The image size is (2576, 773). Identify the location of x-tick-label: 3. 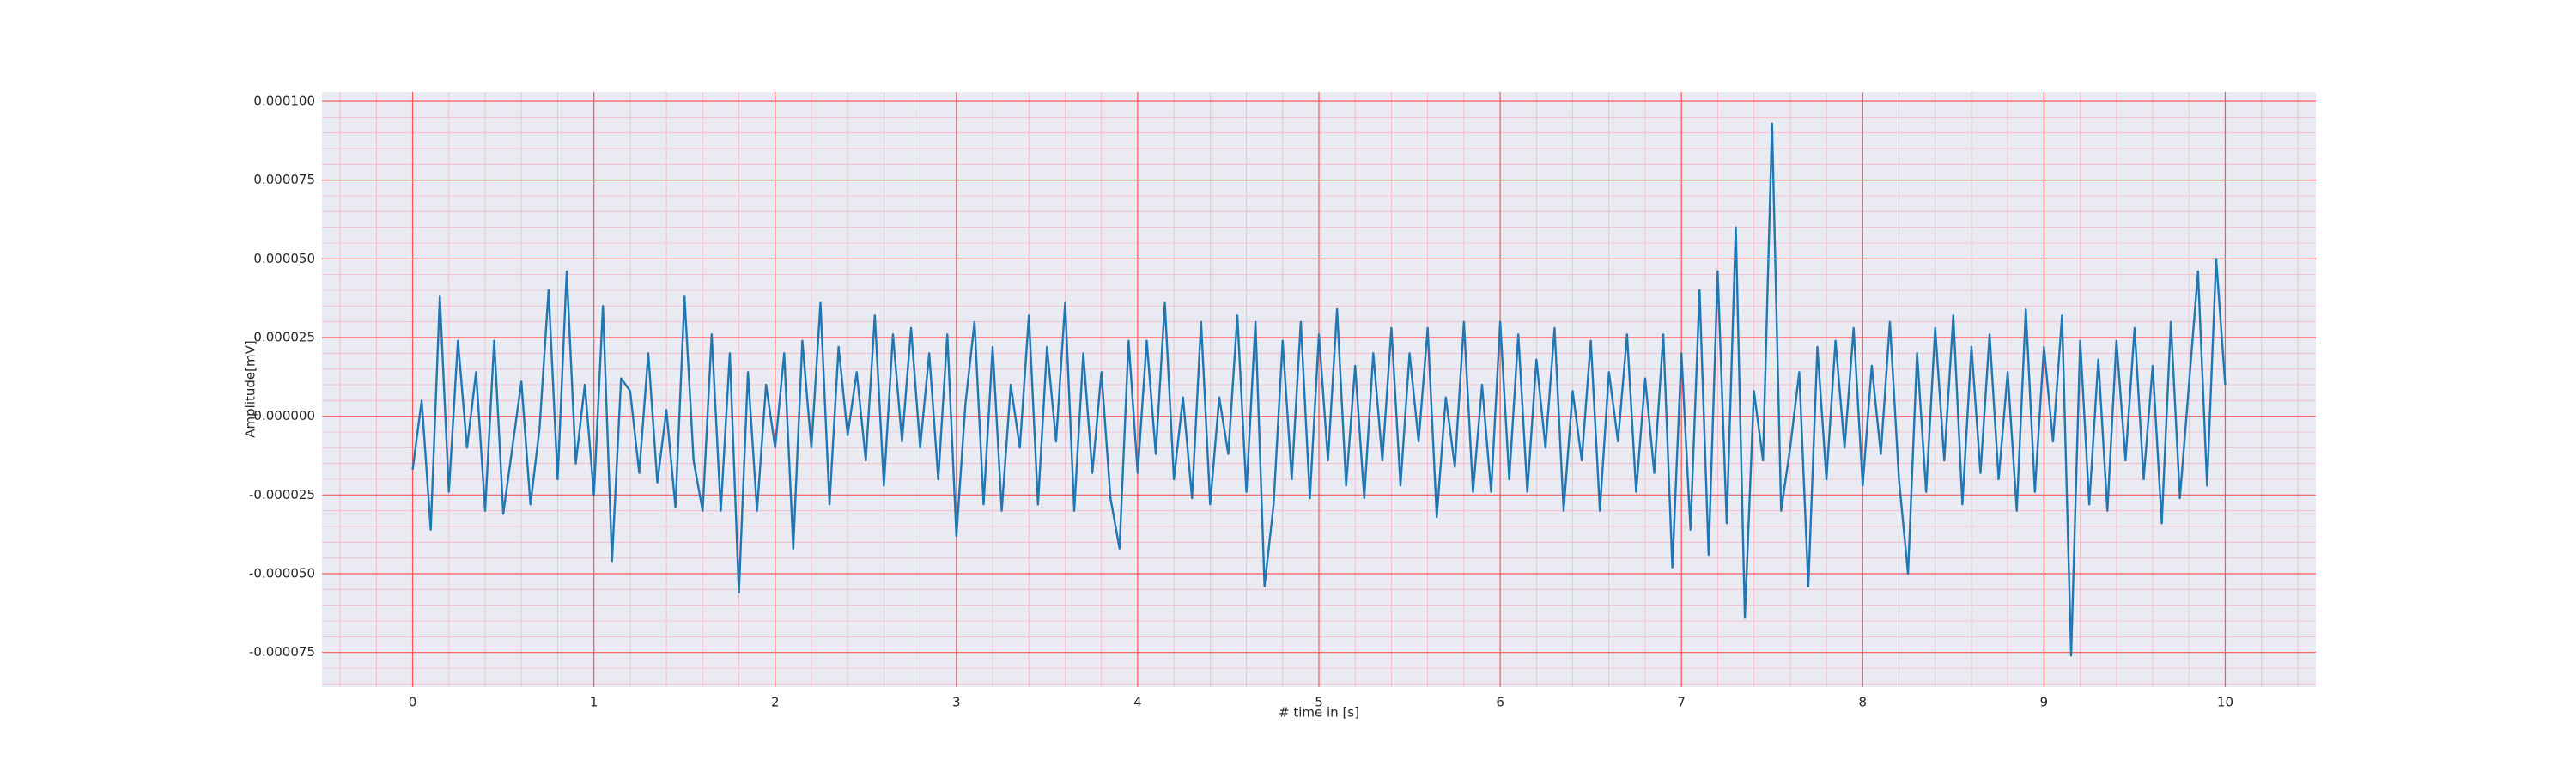
(957, 702).